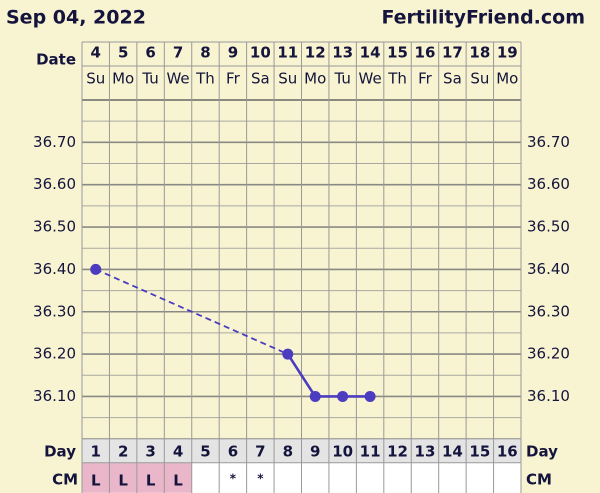 This screenshot has height=493, width=600. What do you see at coordinates (96, 451) in the screenshot?
I see `cycle-day-label: 1` at bounding box center [96, 451].